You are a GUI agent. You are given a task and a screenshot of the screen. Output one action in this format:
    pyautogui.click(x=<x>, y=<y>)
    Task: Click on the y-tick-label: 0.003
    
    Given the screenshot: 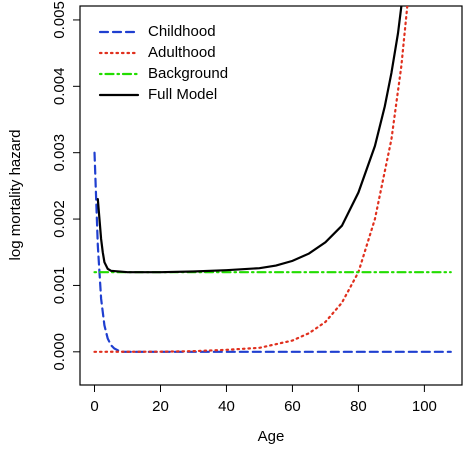 What is the action you would take?
    pyautogui.click(x=59, y=153)
    